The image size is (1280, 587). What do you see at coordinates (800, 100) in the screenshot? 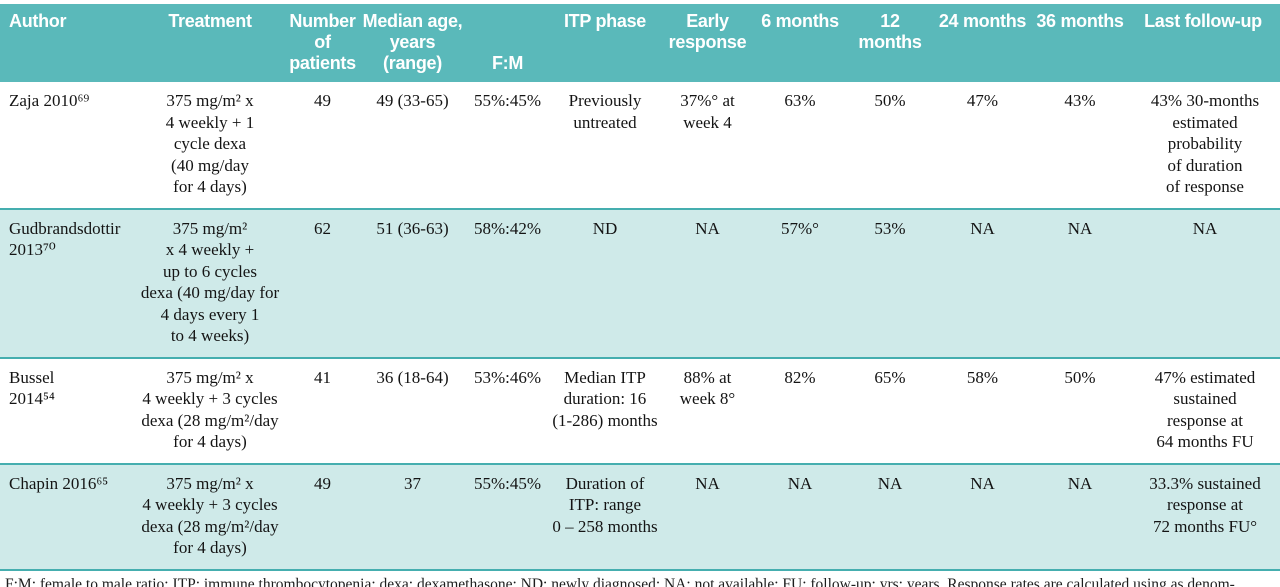
I see `6-months-cell: 63%` at bounding box center [800, 100].